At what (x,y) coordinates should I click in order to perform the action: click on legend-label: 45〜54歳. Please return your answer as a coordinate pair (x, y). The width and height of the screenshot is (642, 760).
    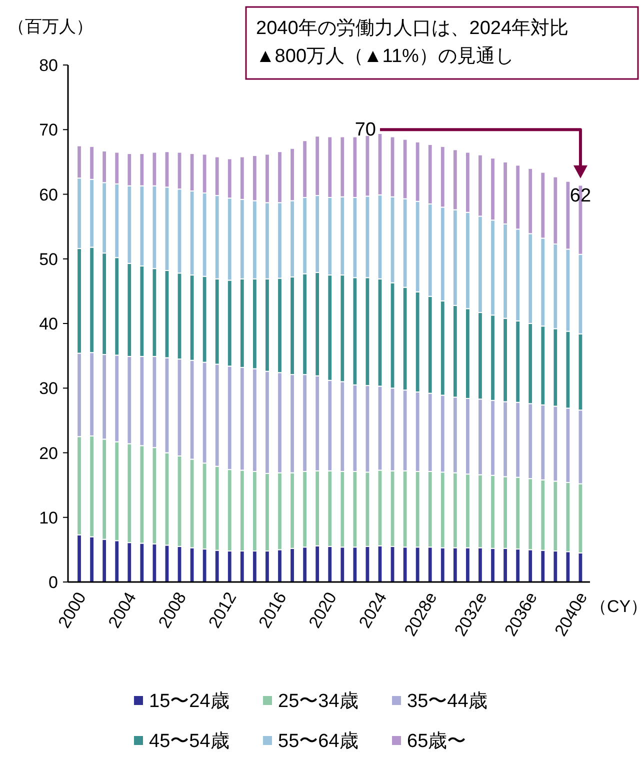
    Looking at the image, I should click on (189, 741).